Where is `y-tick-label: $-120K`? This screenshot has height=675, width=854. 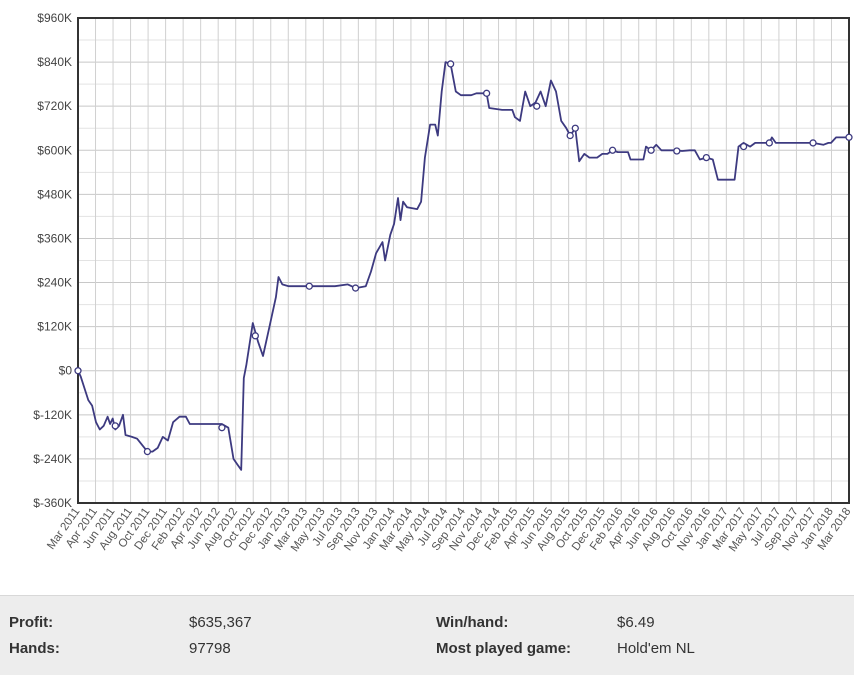
y-tick-label: $-120K is located at coordinates (52, 415).